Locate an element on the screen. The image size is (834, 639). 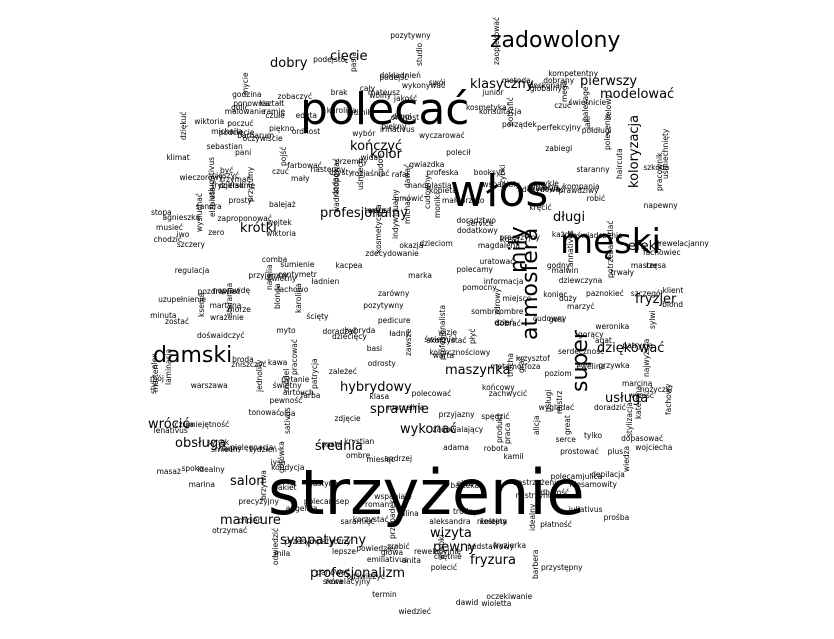
cloud-word: juliativus is located at coordinates (585, 509).